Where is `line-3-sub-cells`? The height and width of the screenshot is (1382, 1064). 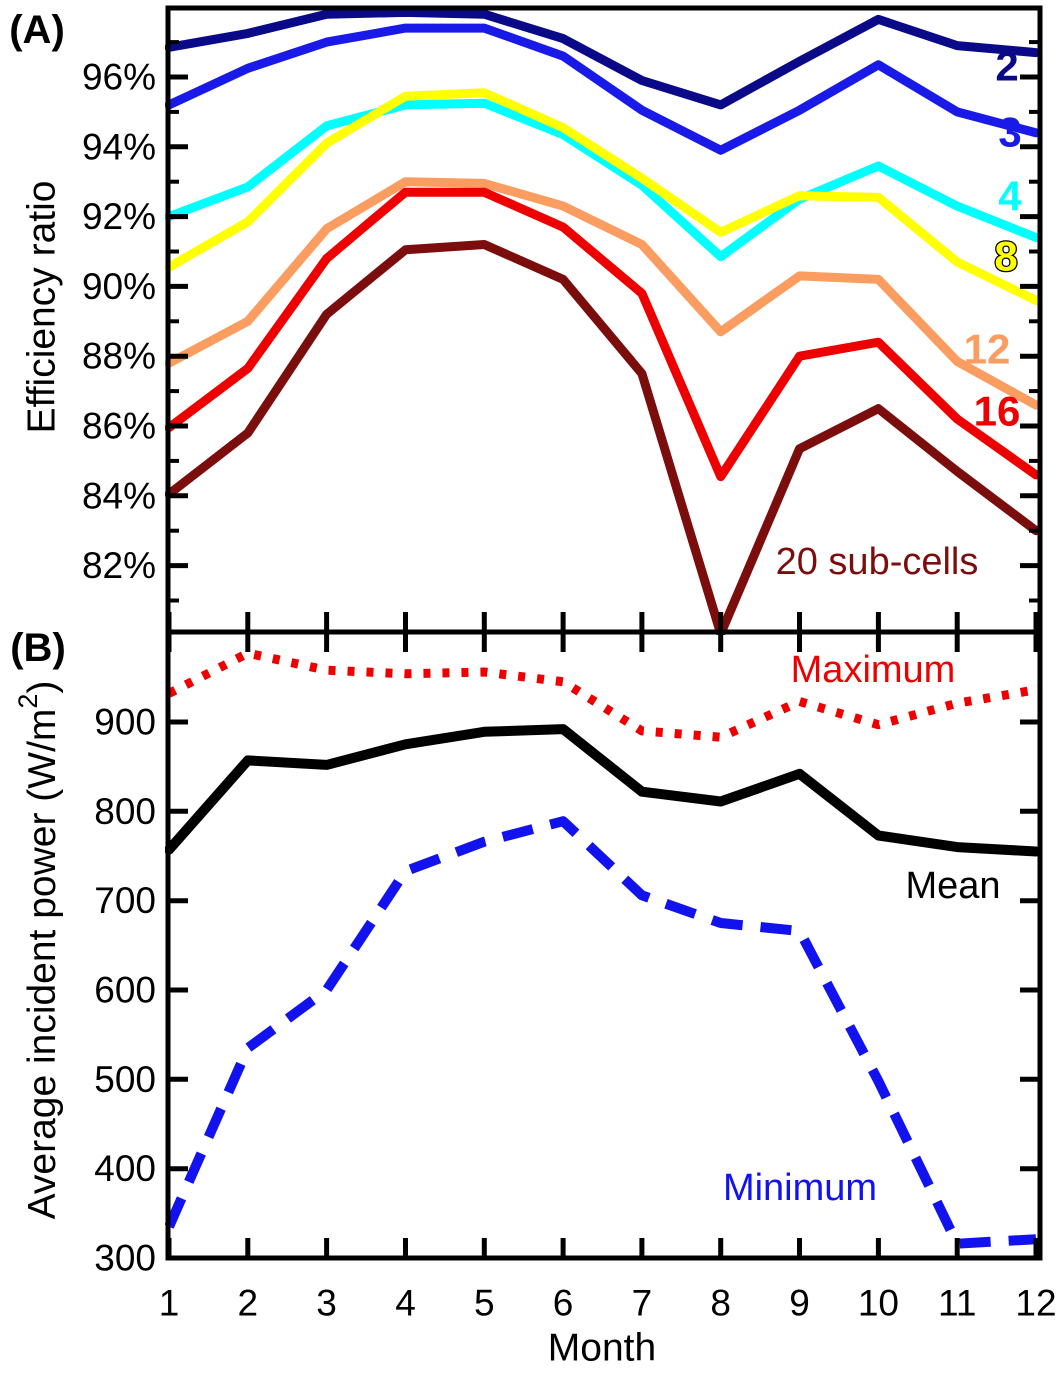 line-3-sub-cells is located at coordinates (603, 89).